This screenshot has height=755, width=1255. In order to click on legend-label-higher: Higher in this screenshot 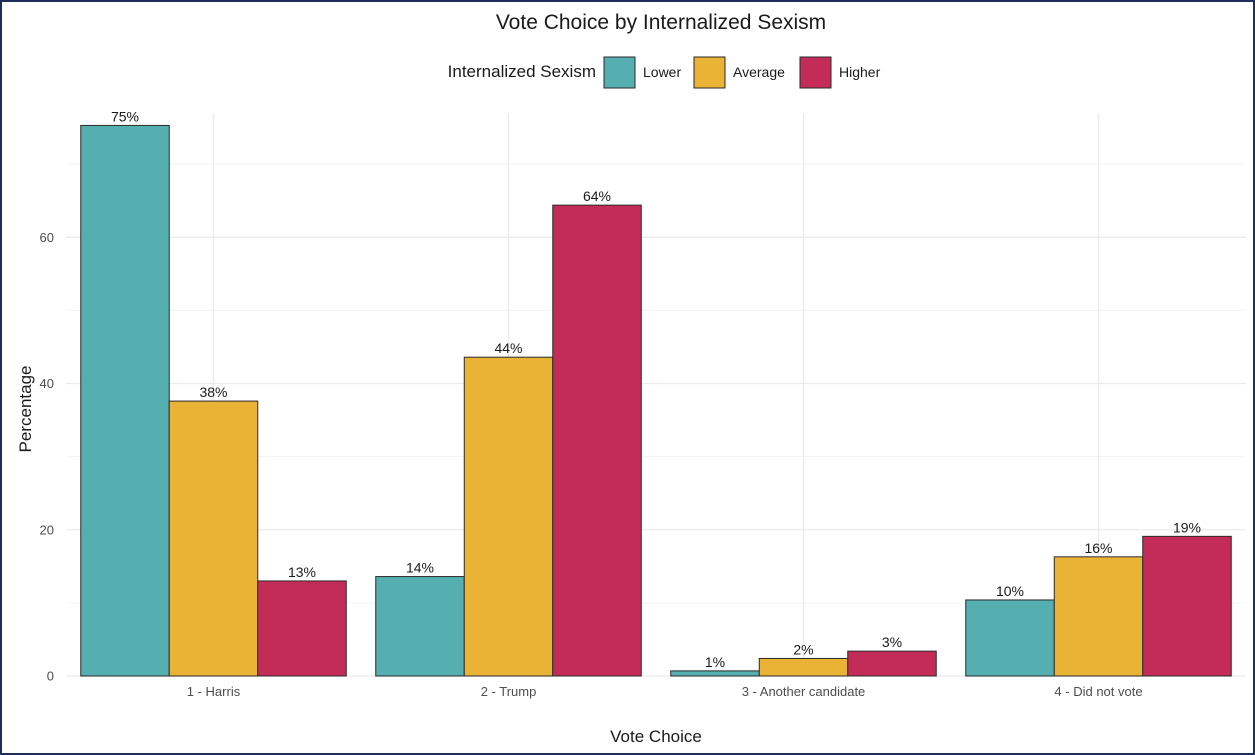, I will do `click(860, 72)`.